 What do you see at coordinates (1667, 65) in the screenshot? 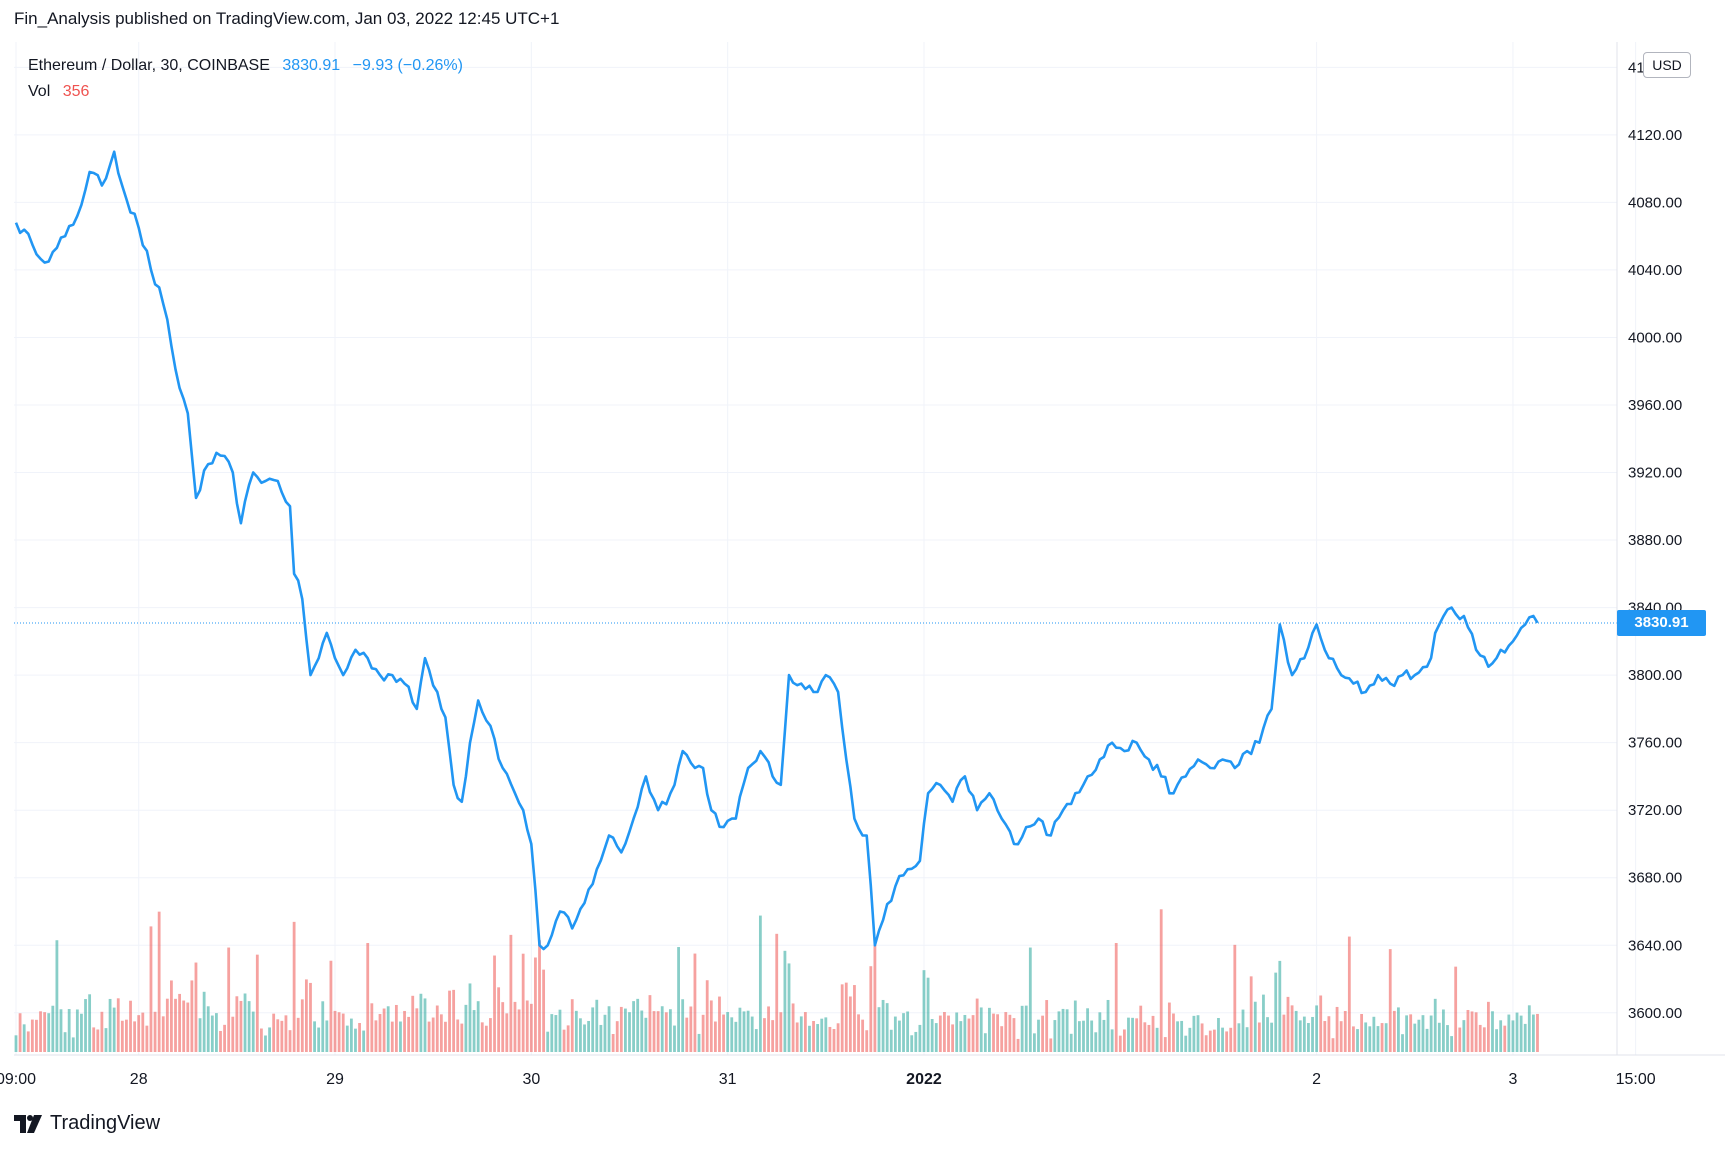
I see `currency-button: USD` at bounding box center [1667, 65].